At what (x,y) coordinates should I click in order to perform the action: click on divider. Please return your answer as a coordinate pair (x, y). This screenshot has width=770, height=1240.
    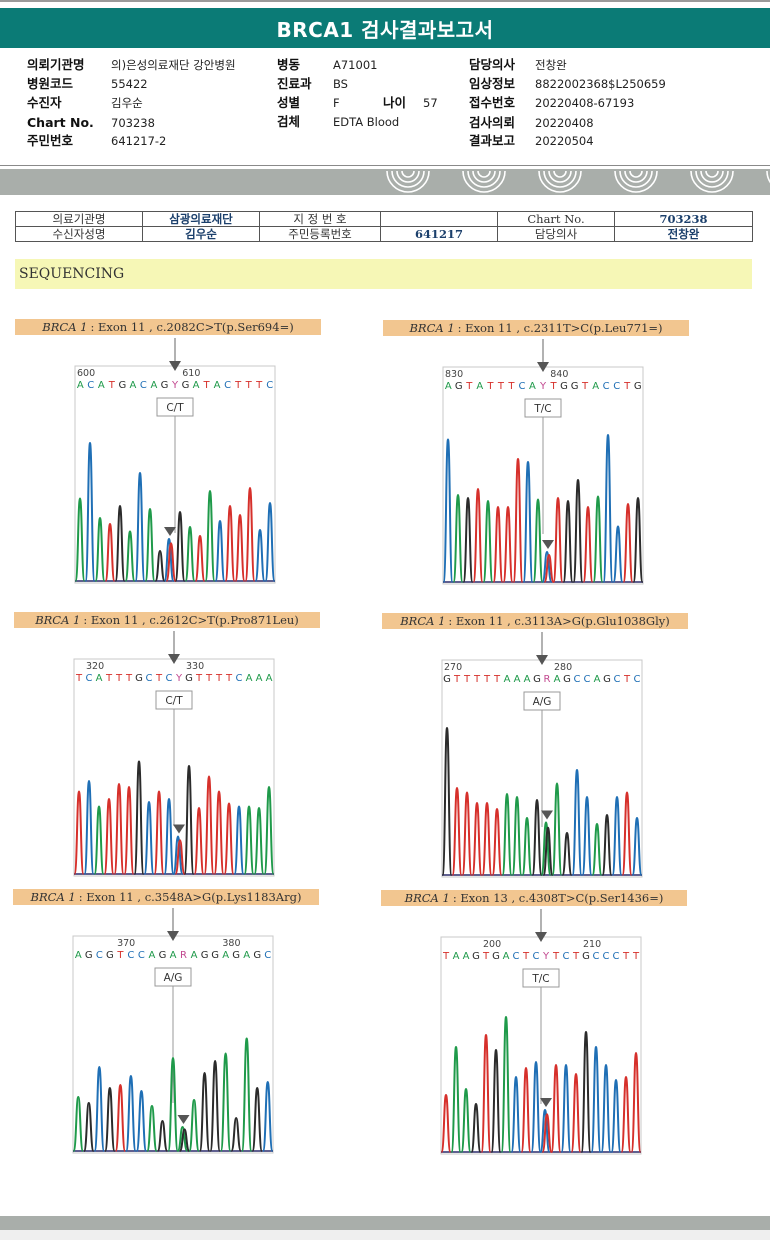
    Looking at the image, I should click on (385, 165).